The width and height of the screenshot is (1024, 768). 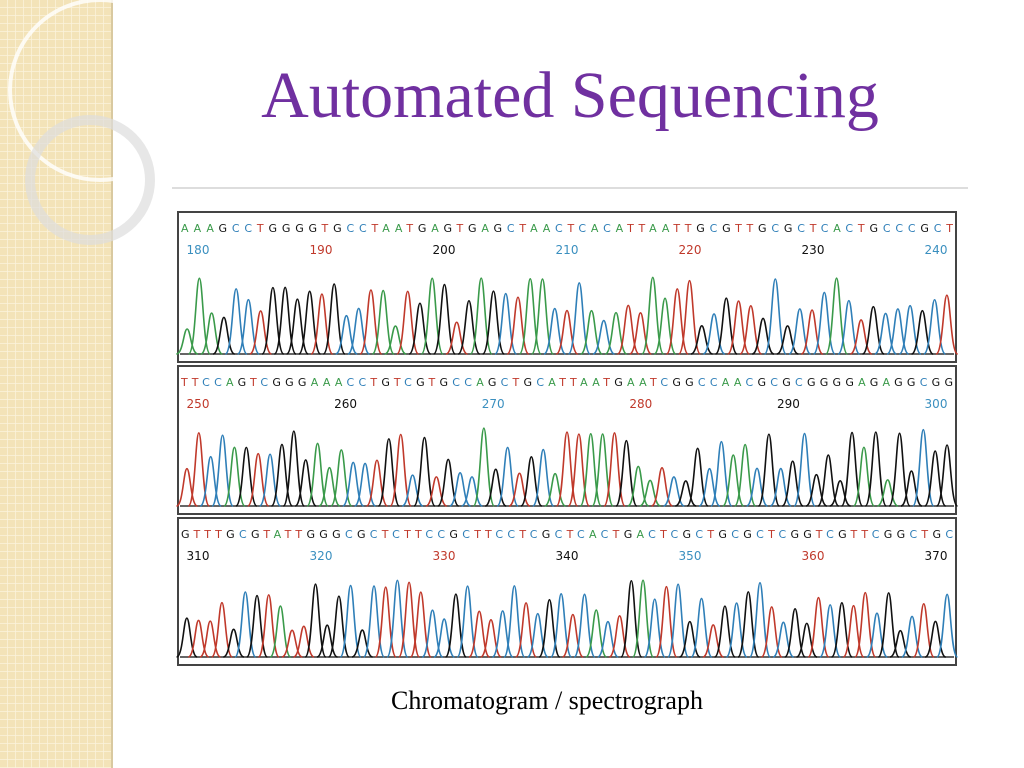 What do you see at coordinates (321, 556) in the screenshot?
I see `position-label: 320` at bounding box center [321, 556].